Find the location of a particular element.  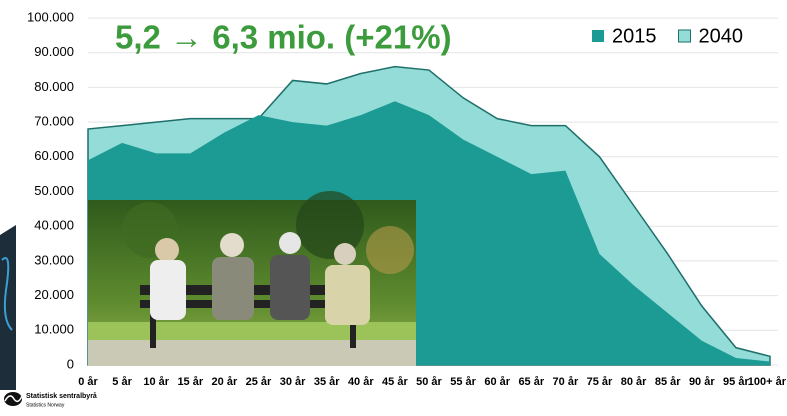

x-tick-label: 65 år is located at coordinates (531, 382).